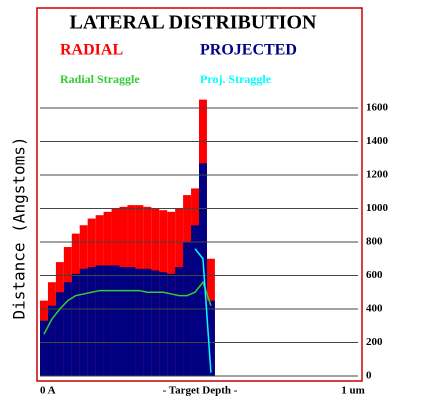 This screenshot has width=421, height=406. I want to click on y-tick-label: 1400, so click(377, 141).